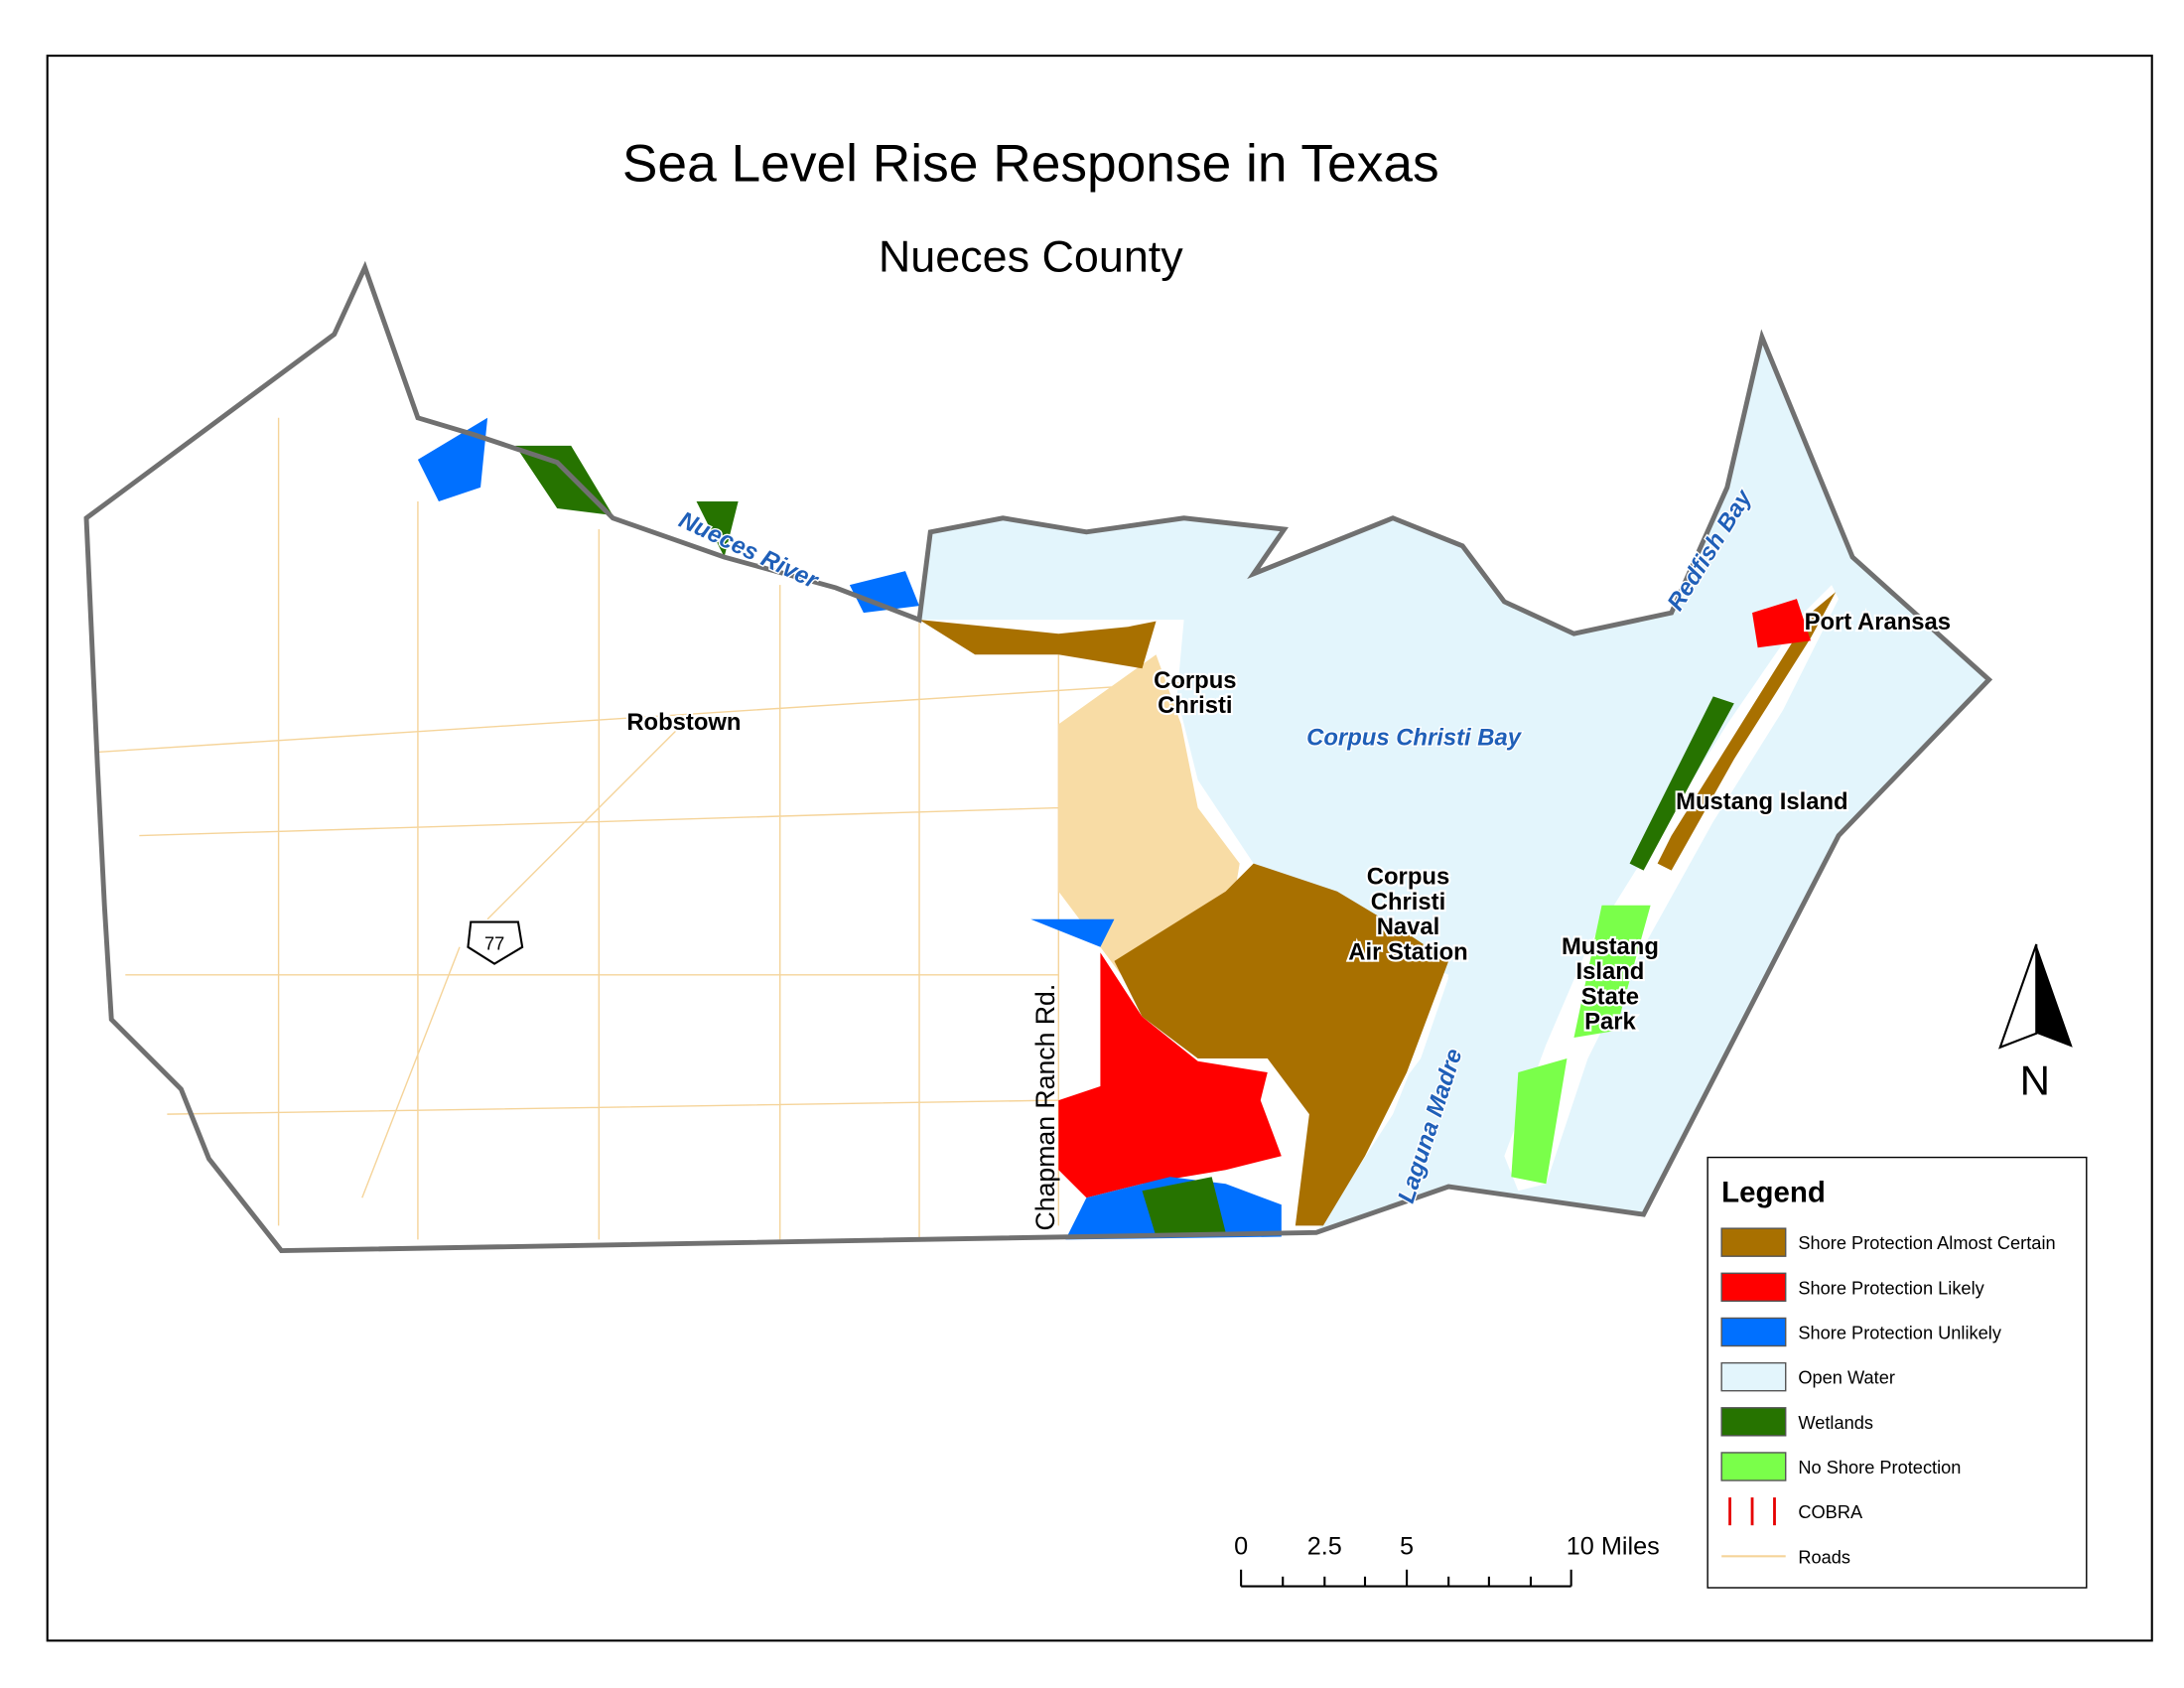  I want to click on legend-label: Wetlands, so click(1835, 1422).